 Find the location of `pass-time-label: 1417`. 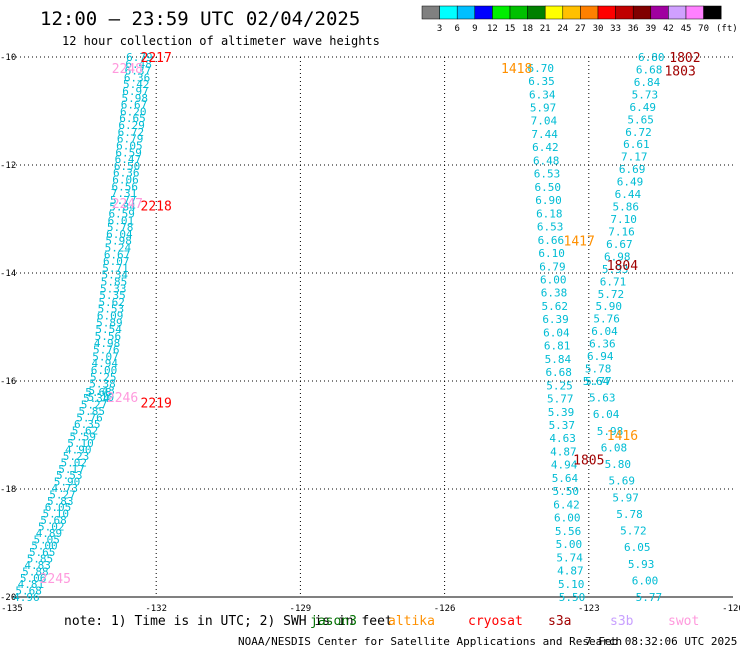

pass-time-label: 1417 is located at coordinates (579, 242).